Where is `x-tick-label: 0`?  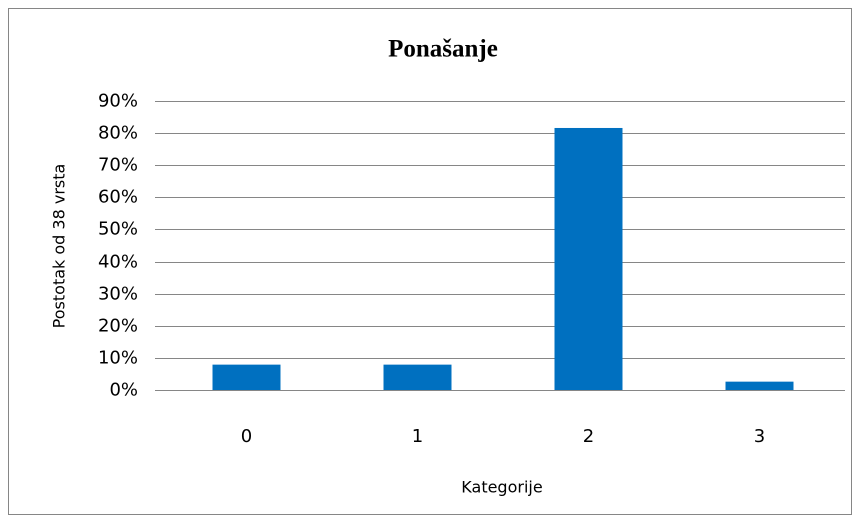
x-tick-label: 0 is located at coordinates (246, 436).